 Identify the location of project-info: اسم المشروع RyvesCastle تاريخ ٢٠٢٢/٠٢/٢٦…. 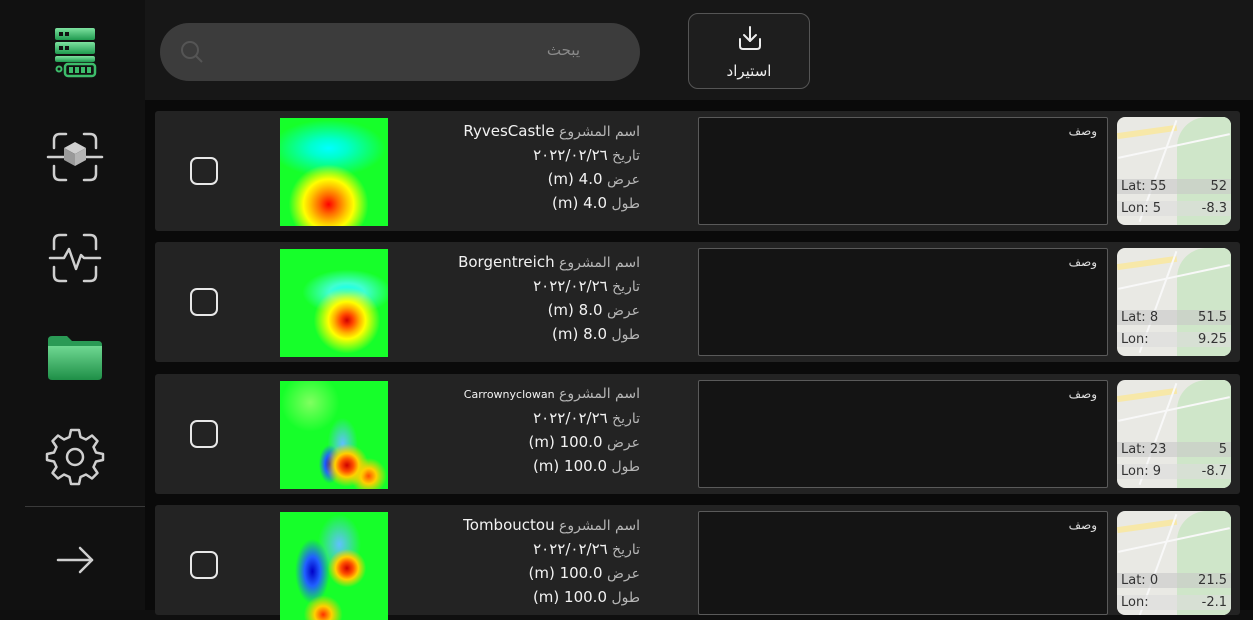
(530, 167).